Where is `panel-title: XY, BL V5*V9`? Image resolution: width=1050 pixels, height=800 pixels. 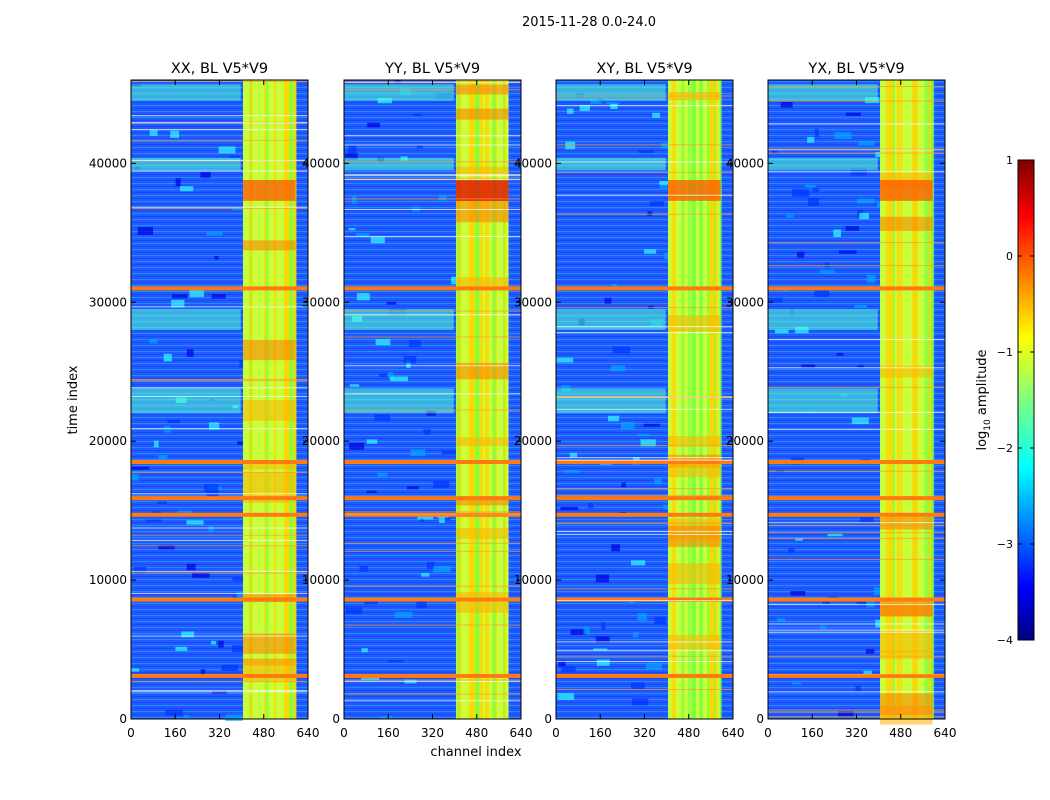
panel-title: XY, BL V5*V9 is located at coordinates (644, 69).